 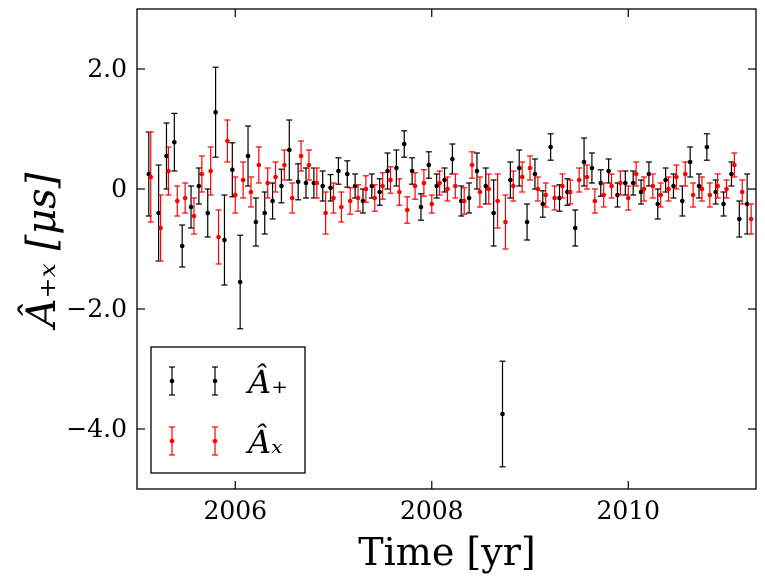 What do you see at coordinates (107, 68) in the screenshot?
I see `y-tick-label: 2.0` at bounding box center [107, 68].